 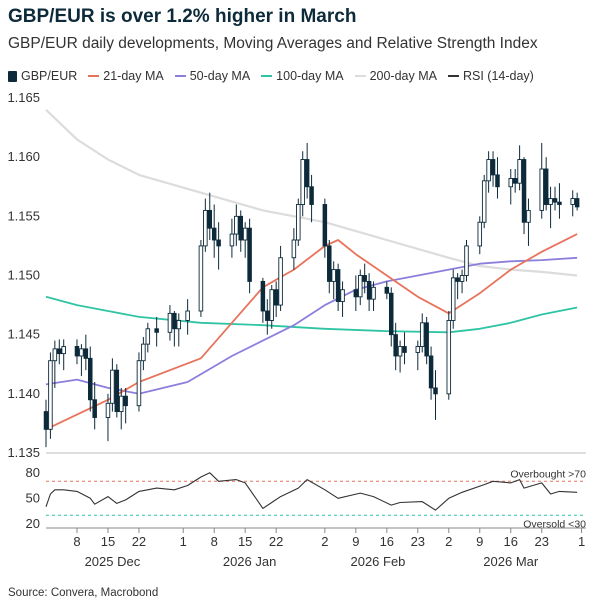 What do you see at coordinates (403, 76) in the screenshot?
I see `legend-label-ma200: 200-day MA` at bounding box center [403, 76].